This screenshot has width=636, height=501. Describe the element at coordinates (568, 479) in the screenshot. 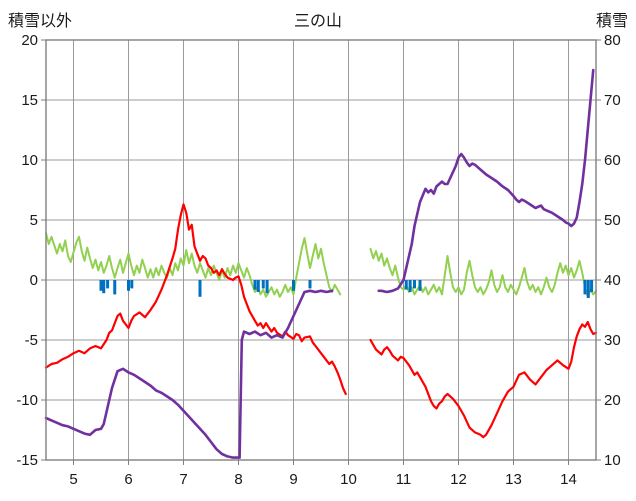

I see `svg-text: 14` at that location.